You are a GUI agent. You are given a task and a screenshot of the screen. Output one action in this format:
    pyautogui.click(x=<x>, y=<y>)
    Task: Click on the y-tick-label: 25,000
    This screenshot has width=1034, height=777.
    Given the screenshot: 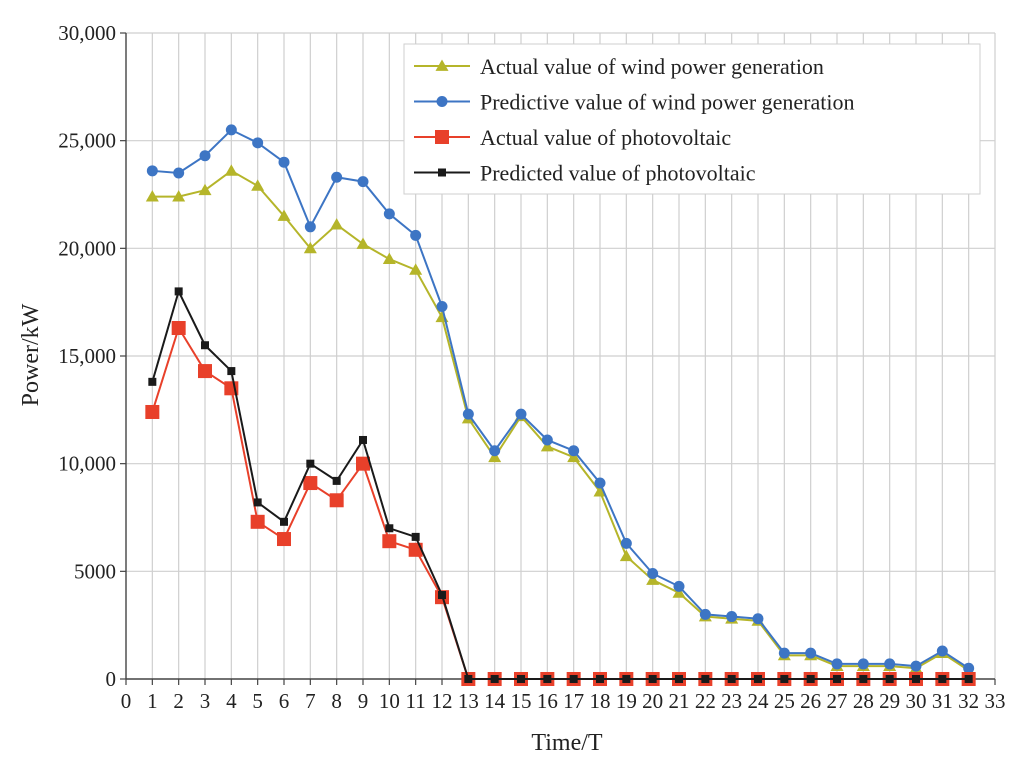 What is the action you would take?
    pyautogui.click(x=87, y=141)
    